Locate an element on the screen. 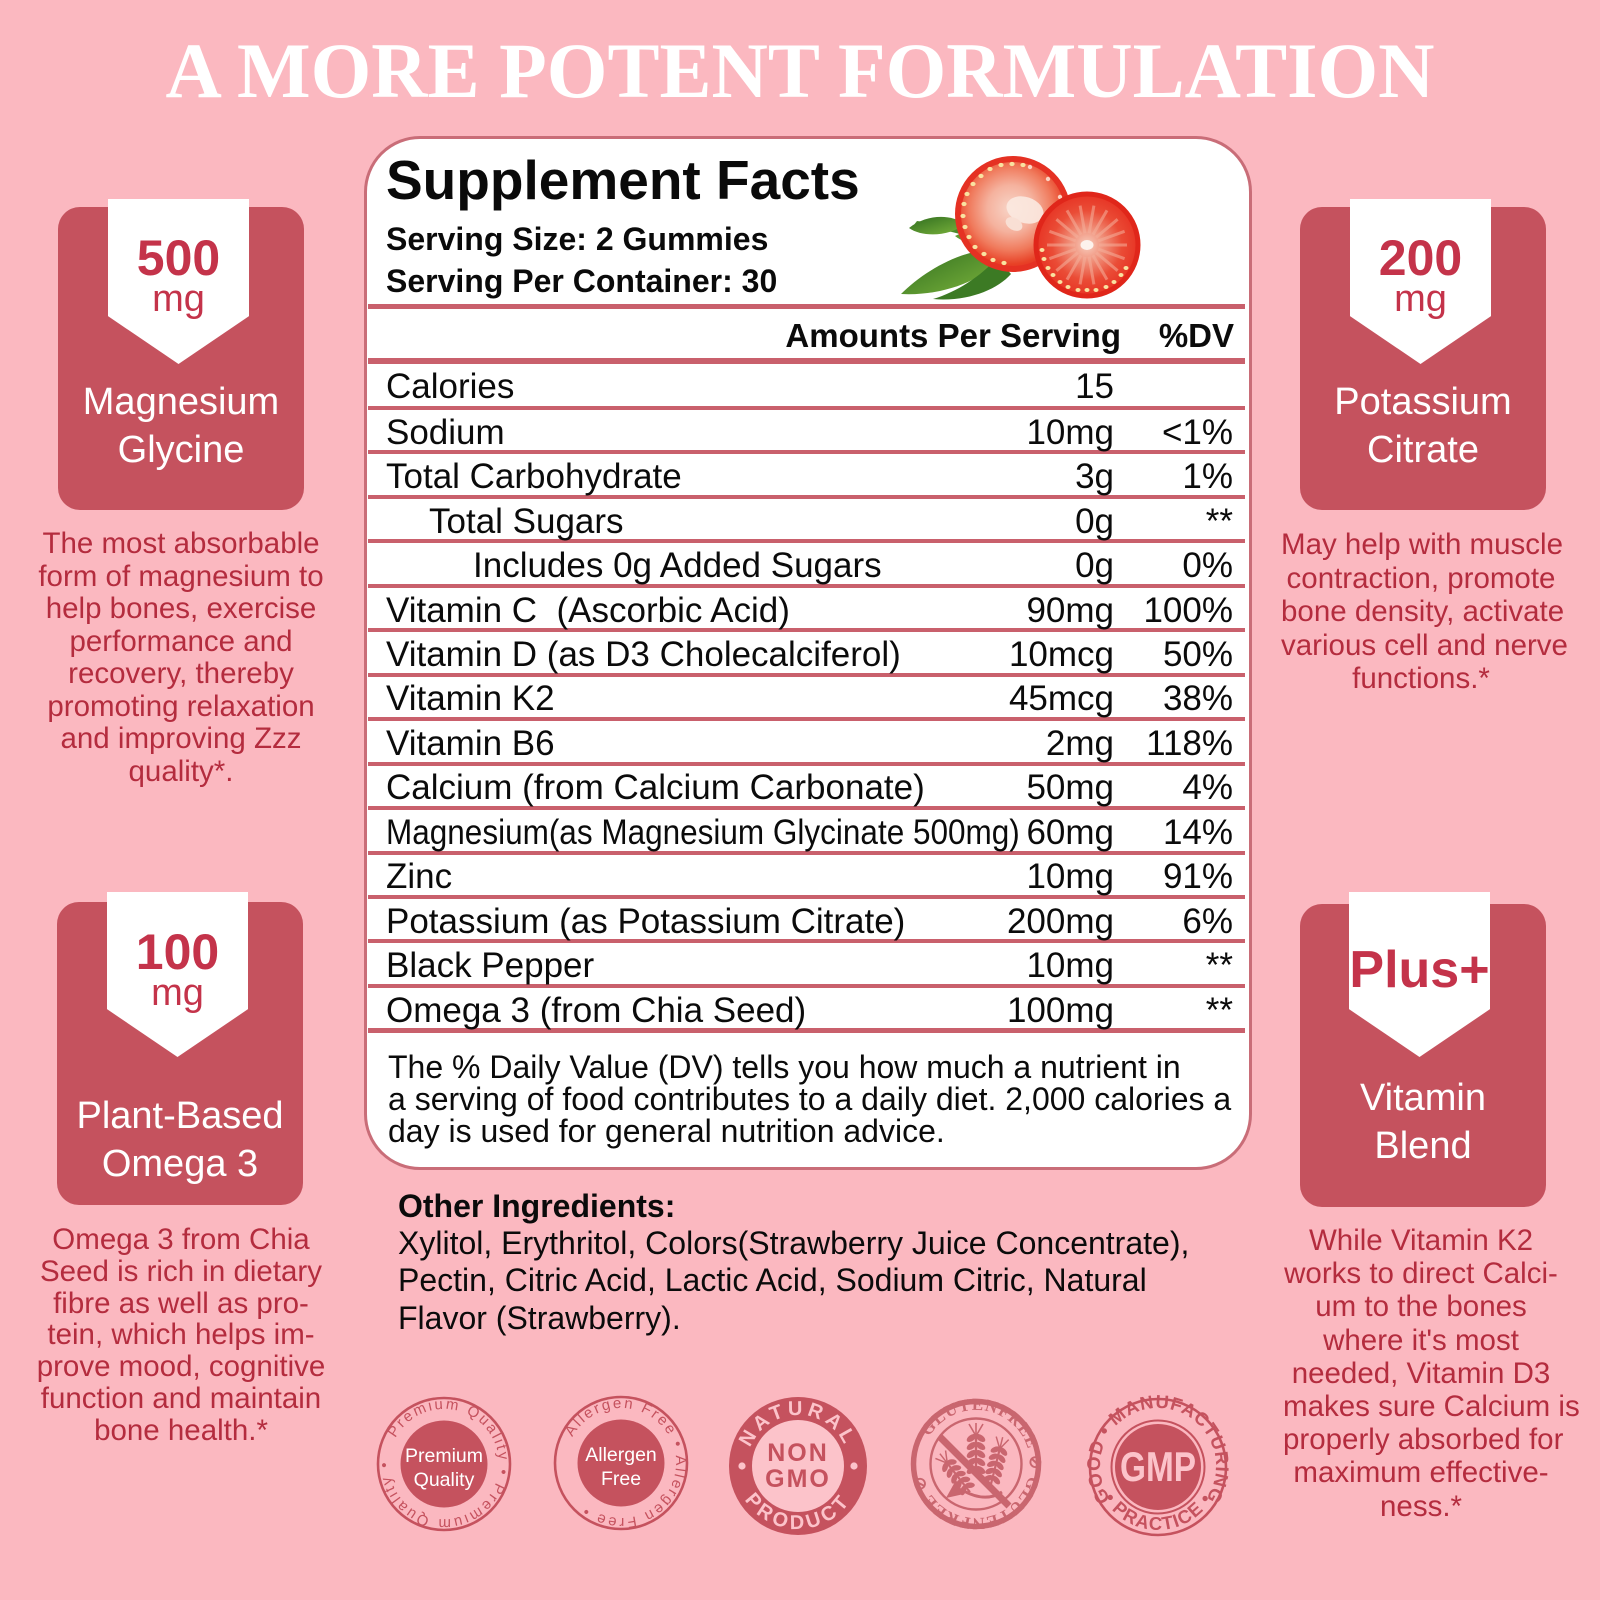 Image resolution: width=1600 pixels, height=1600 pixels. svg-text: Quality is located at coordinates (444, 1480).